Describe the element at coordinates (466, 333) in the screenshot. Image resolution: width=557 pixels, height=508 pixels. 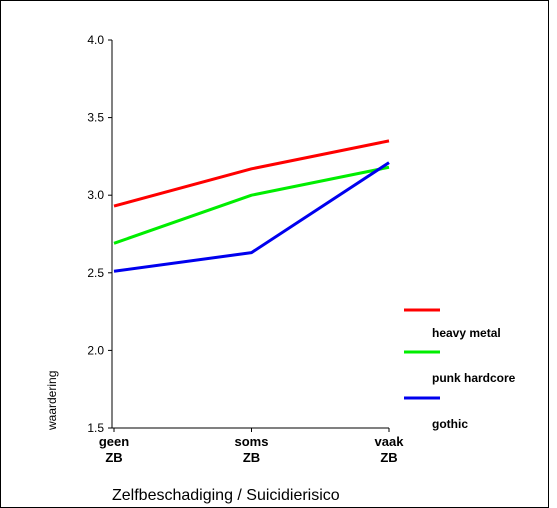
I see `legend-label: heavy metal` at that location.